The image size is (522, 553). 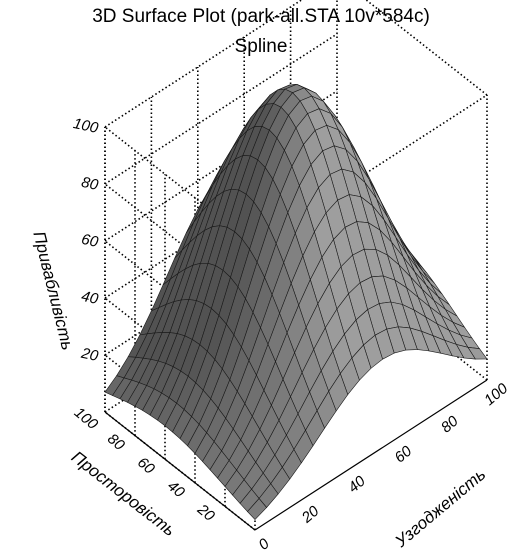 I want to click on y-axis-label: Просторовість, so click(x=123, y=493).